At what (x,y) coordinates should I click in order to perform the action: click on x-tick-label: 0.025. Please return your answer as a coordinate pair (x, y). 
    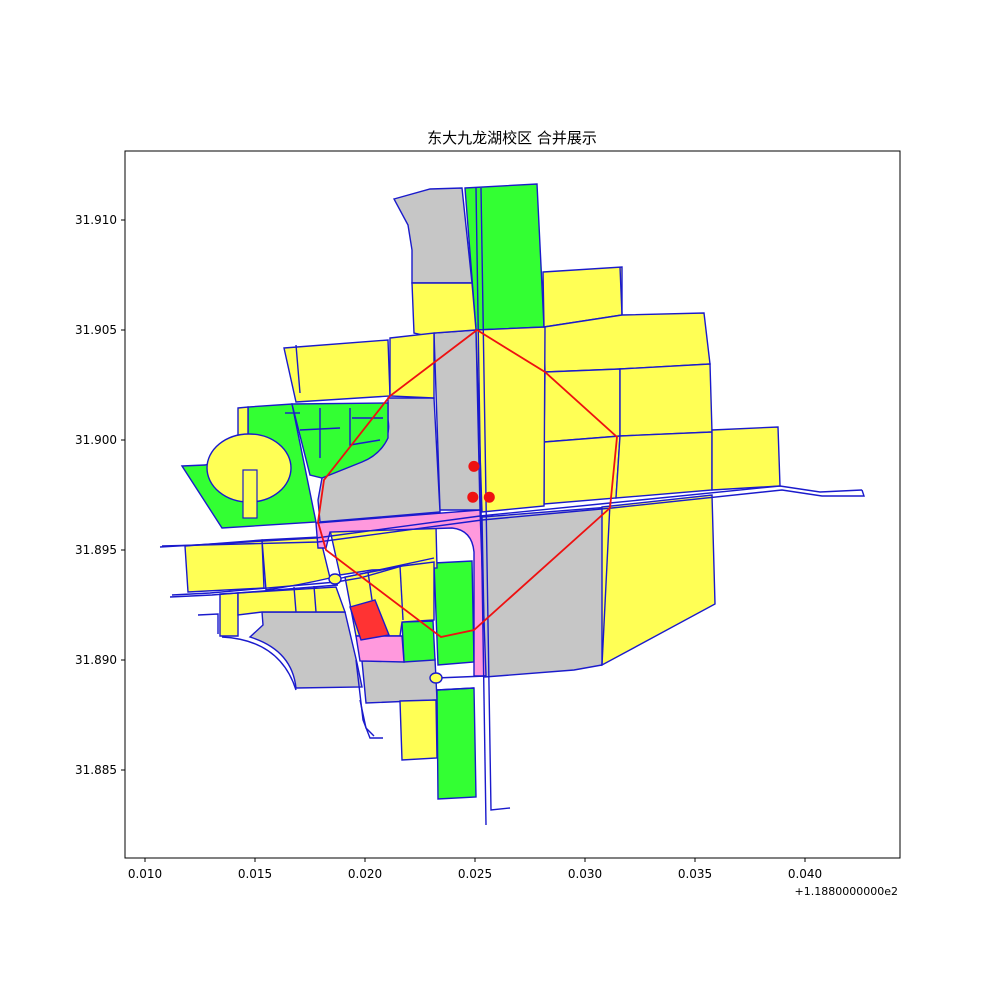
    Looking at the image, I should click on (475, 874).